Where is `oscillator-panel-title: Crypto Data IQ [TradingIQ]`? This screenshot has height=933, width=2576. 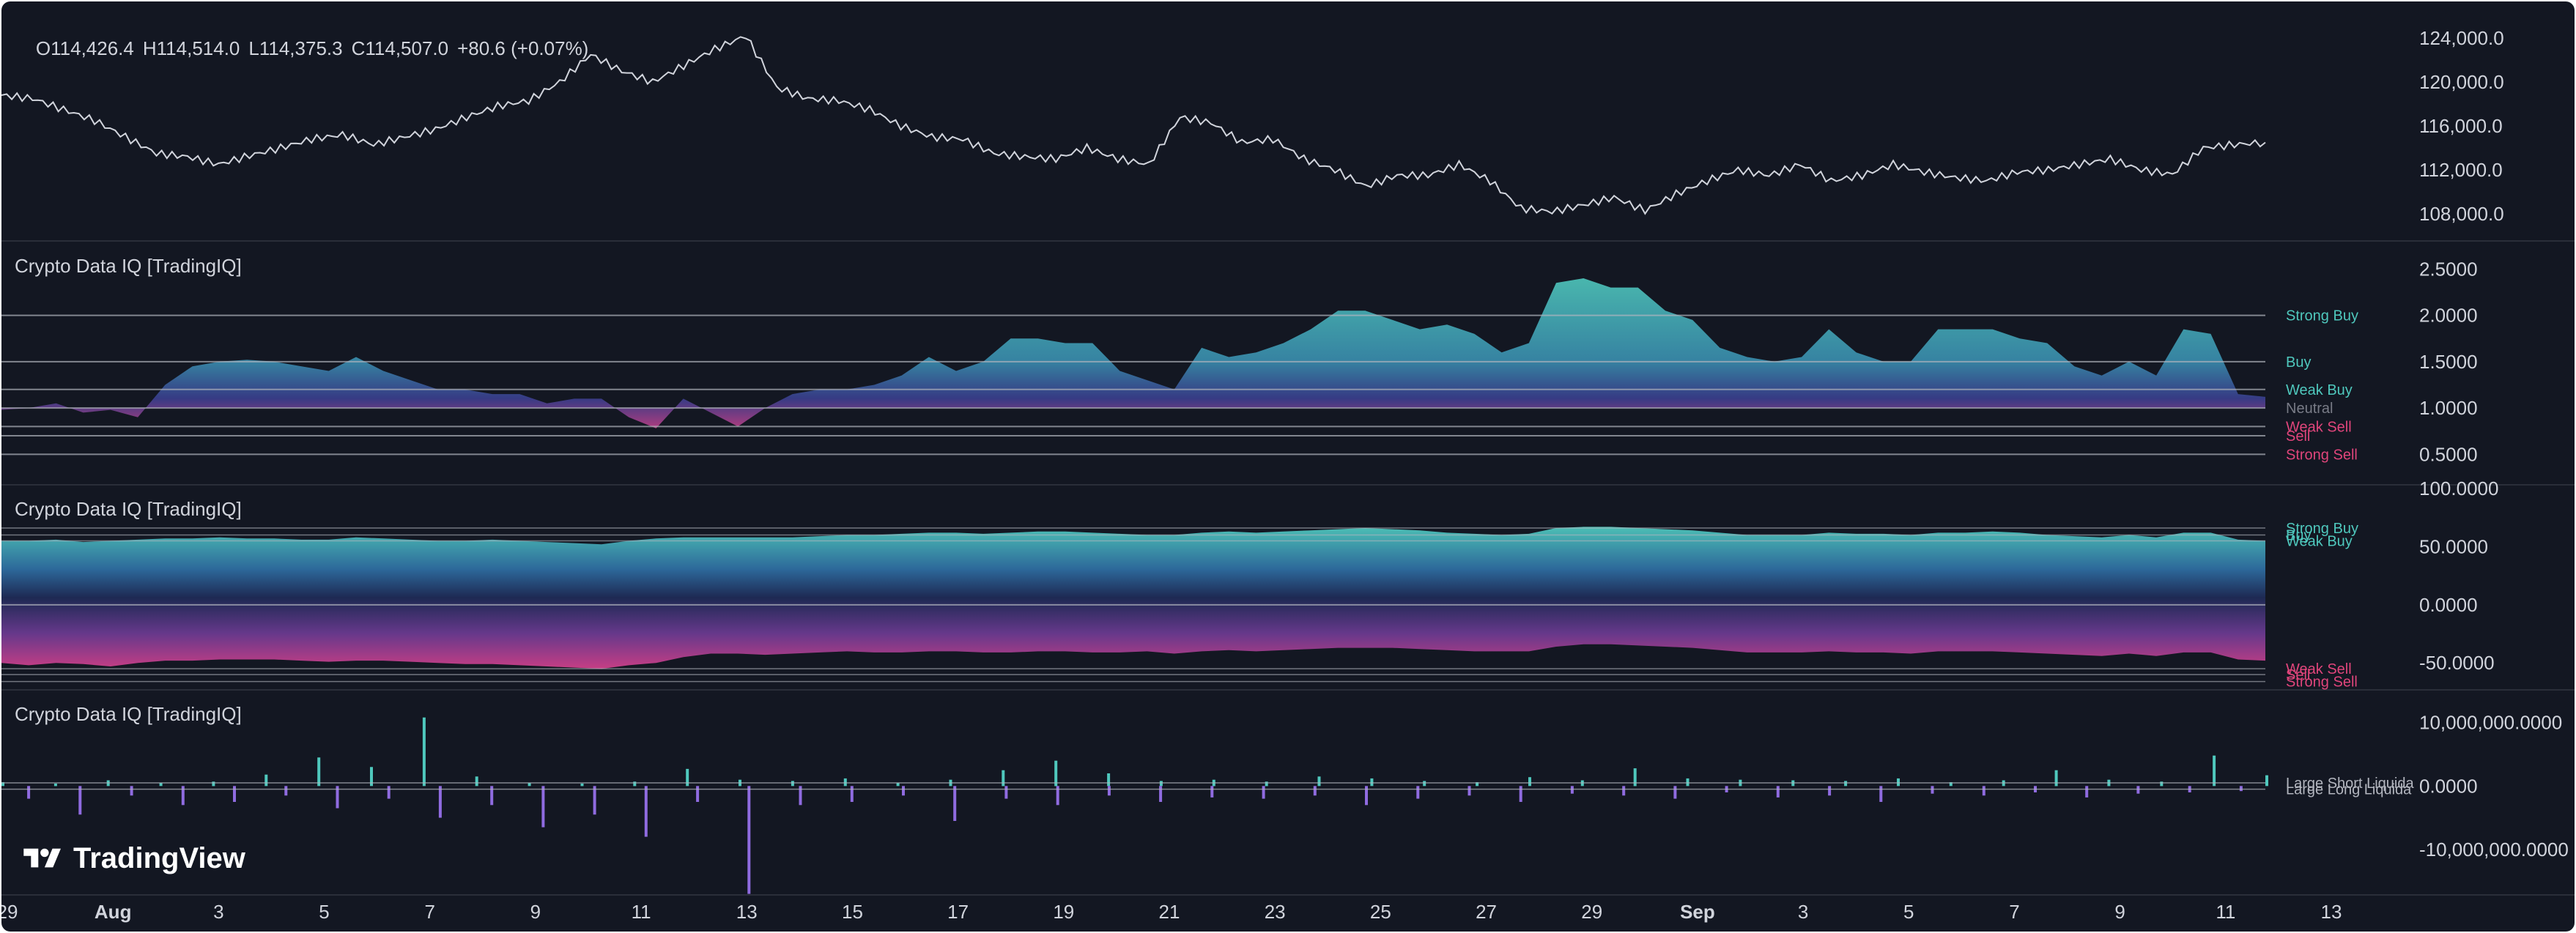 oscillator-panel-title: Crypto Data IQ [TradingIQ] is located at coordinates (128, 509).